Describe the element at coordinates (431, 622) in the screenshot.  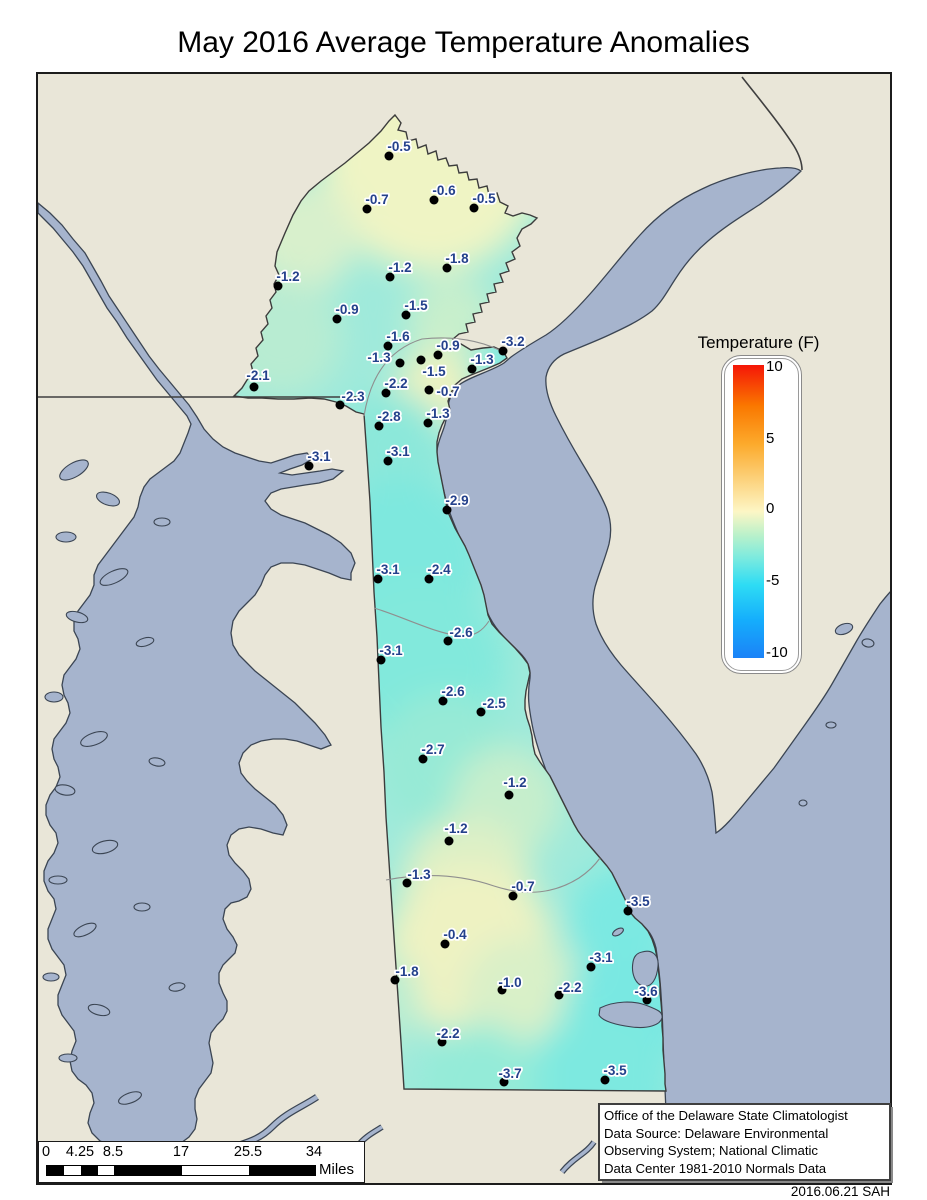
I see `newcastle-kent-county-line` at that location.